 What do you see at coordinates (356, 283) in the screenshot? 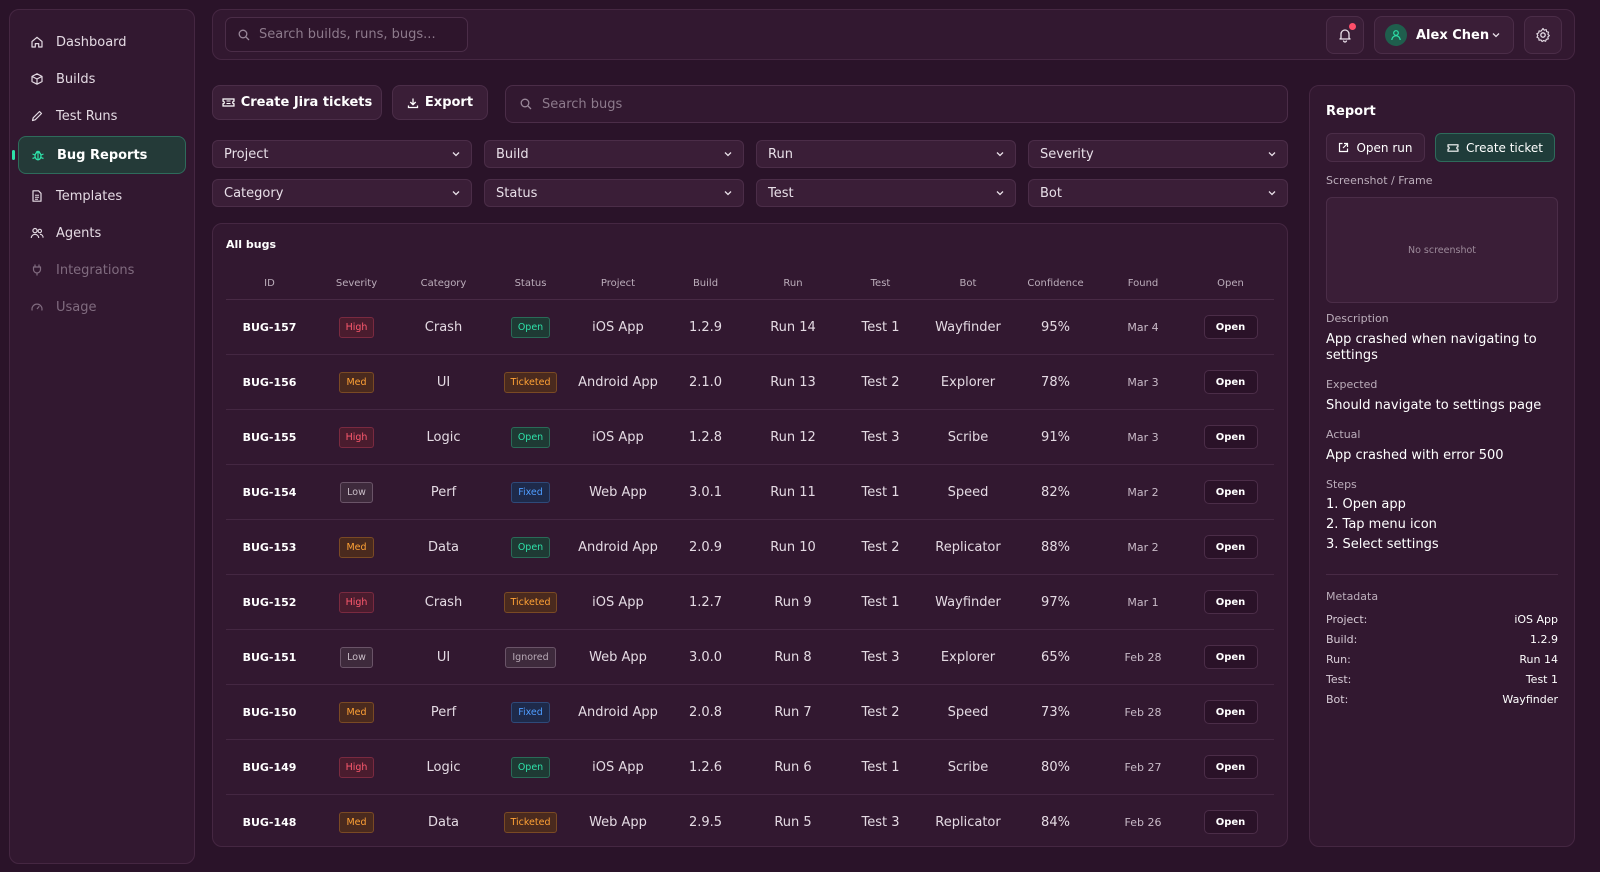
I see `column-header-severity: Severity` at bounding box center [356, 283].